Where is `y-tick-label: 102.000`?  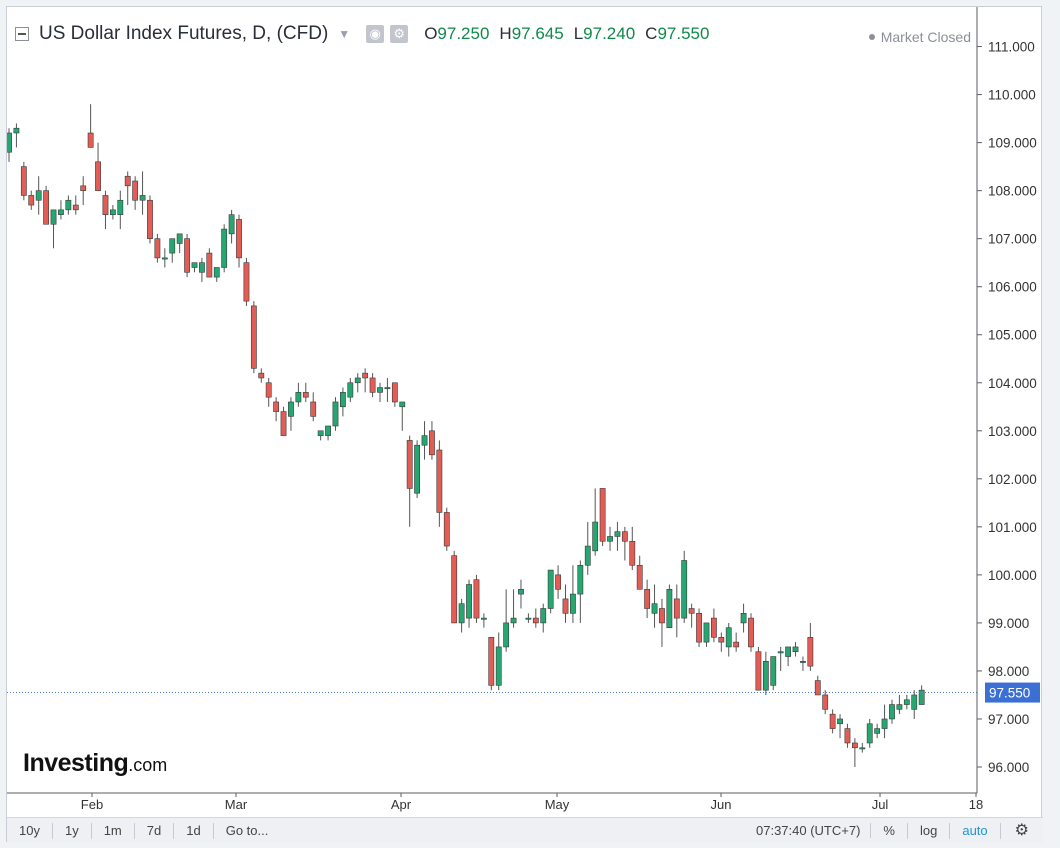
y-tick-label: 102.000 is located at coordinates (1012, 479).